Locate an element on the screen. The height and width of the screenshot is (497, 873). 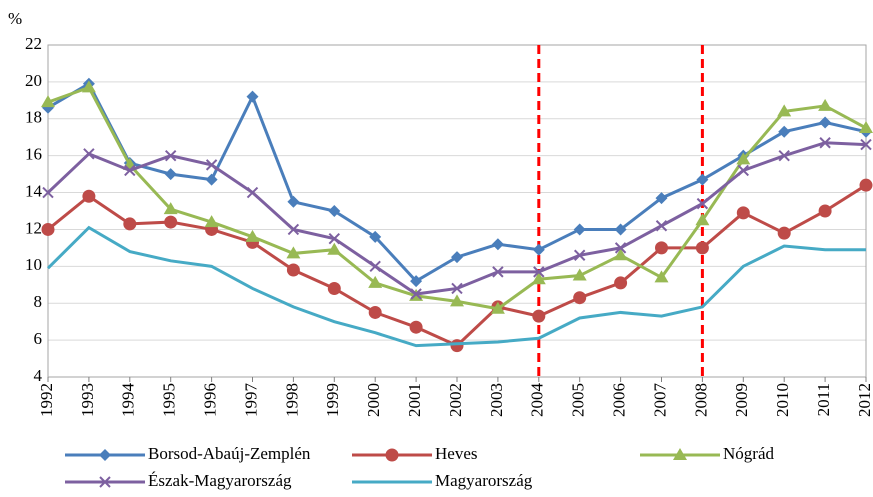
y-tick-label: 6 is located at coordinates (38, 338).